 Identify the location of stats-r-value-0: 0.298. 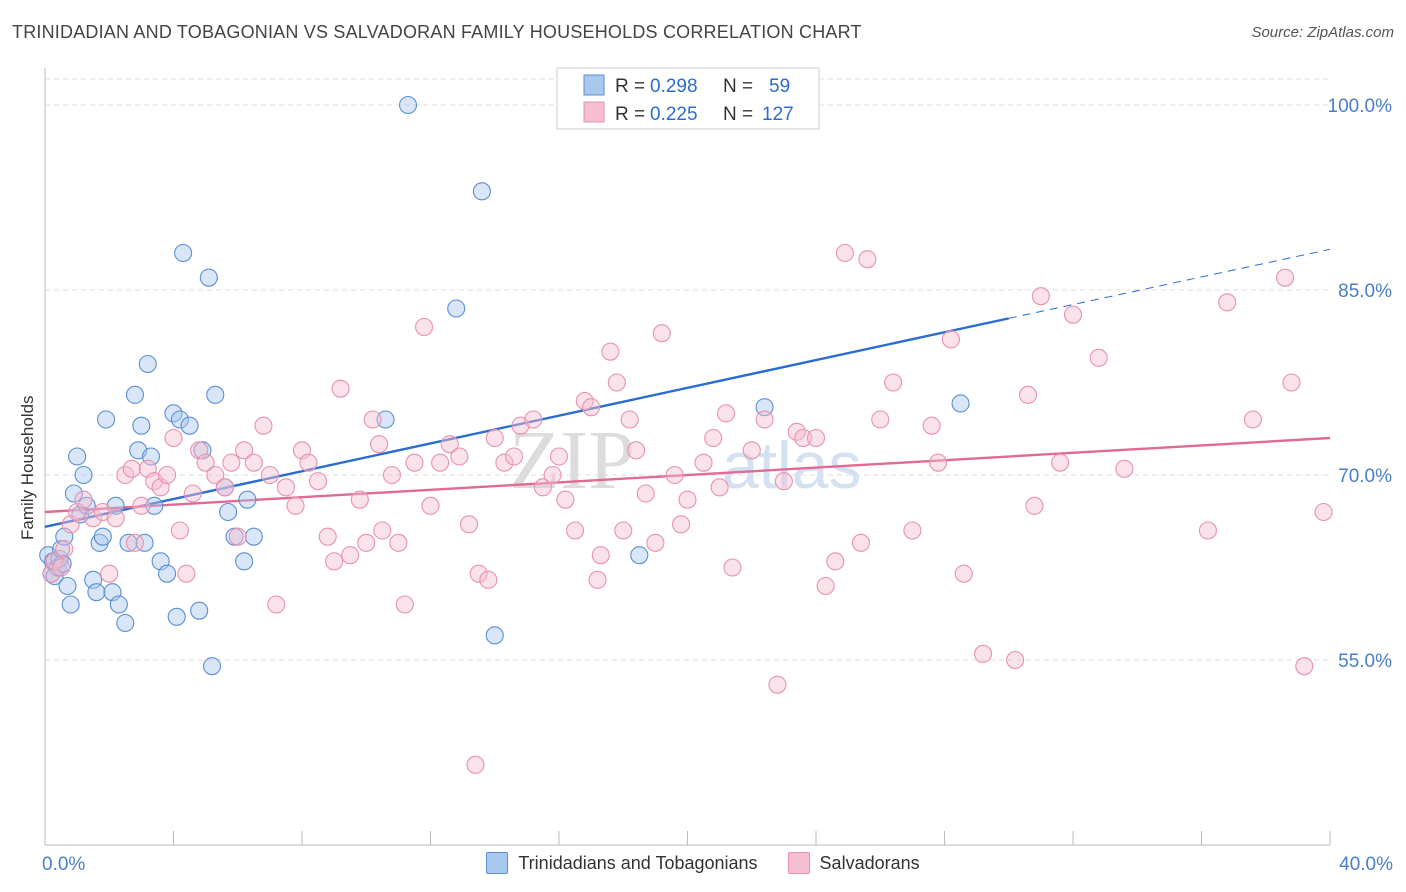
(674, 86).